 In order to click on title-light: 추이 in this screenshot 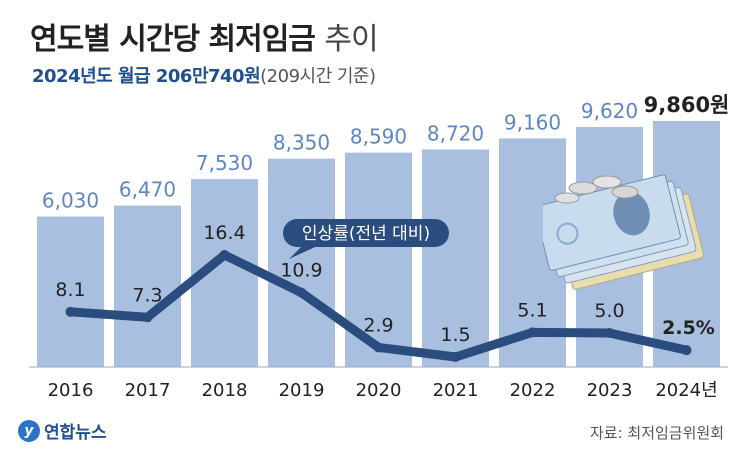, I will do `click(351, 39)`.